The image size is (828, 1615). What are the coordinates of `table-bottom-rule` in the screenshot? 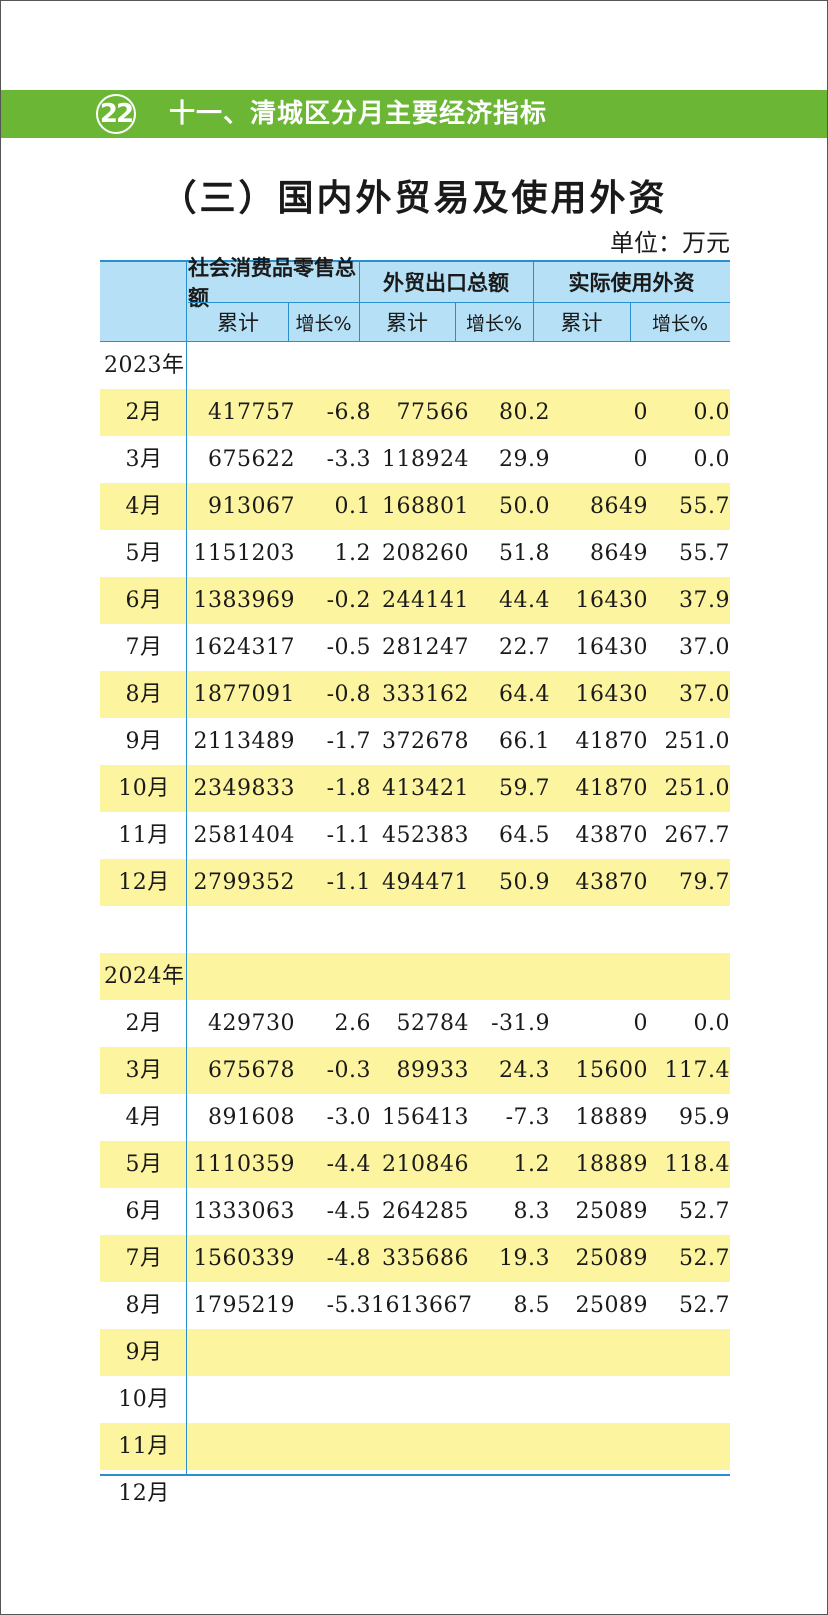 It's located at (415, 1475).